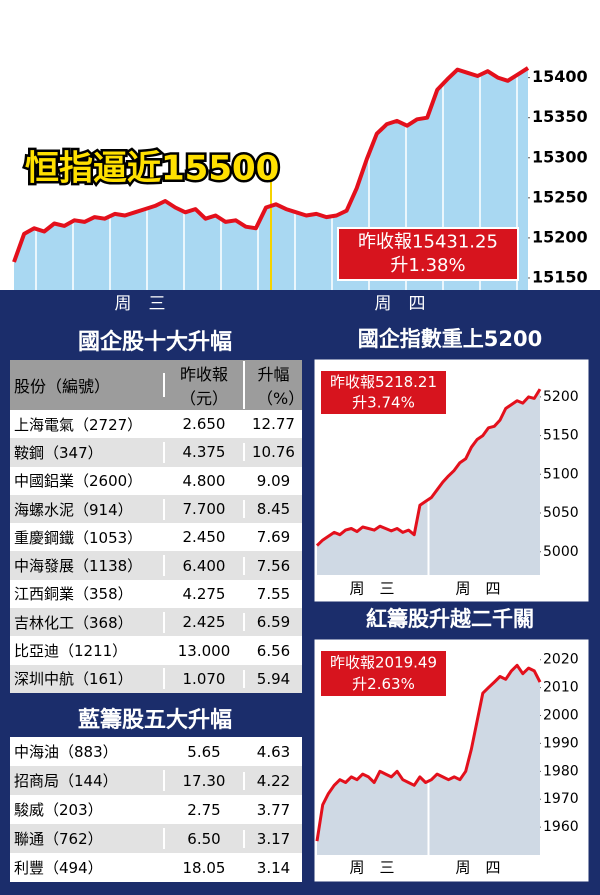  What do you see at coordinates (450, 619) in the screenshot?
I see `chart-title: 紅籌股升越二千關` at bounding box center [450, 619].